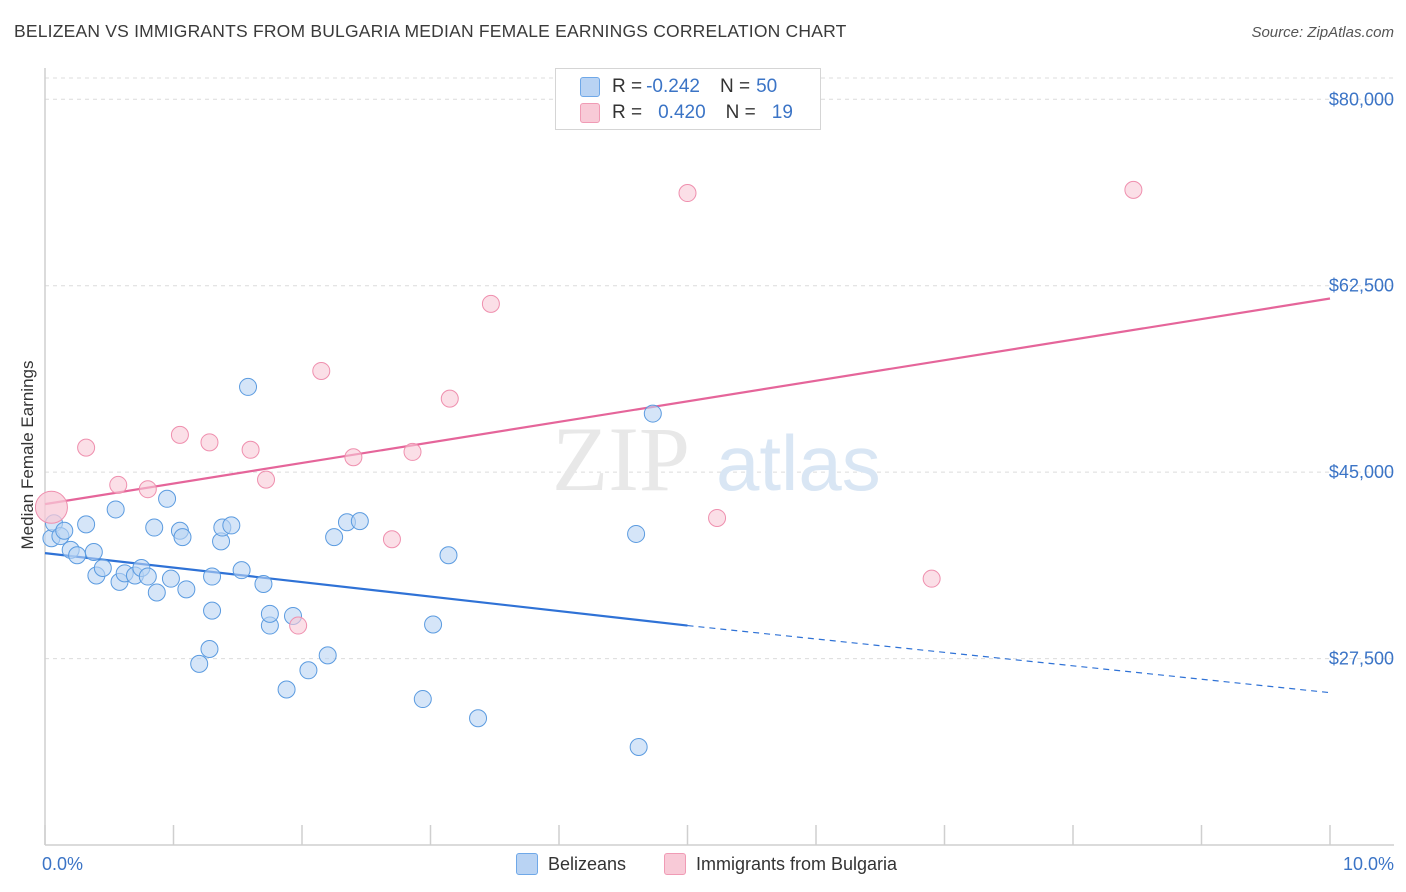 This screenshot has width=1406, height=892. Describe the element at coordinates (798, 463) in the screenshot. I see `watermark-atlas: atlas` at that location.